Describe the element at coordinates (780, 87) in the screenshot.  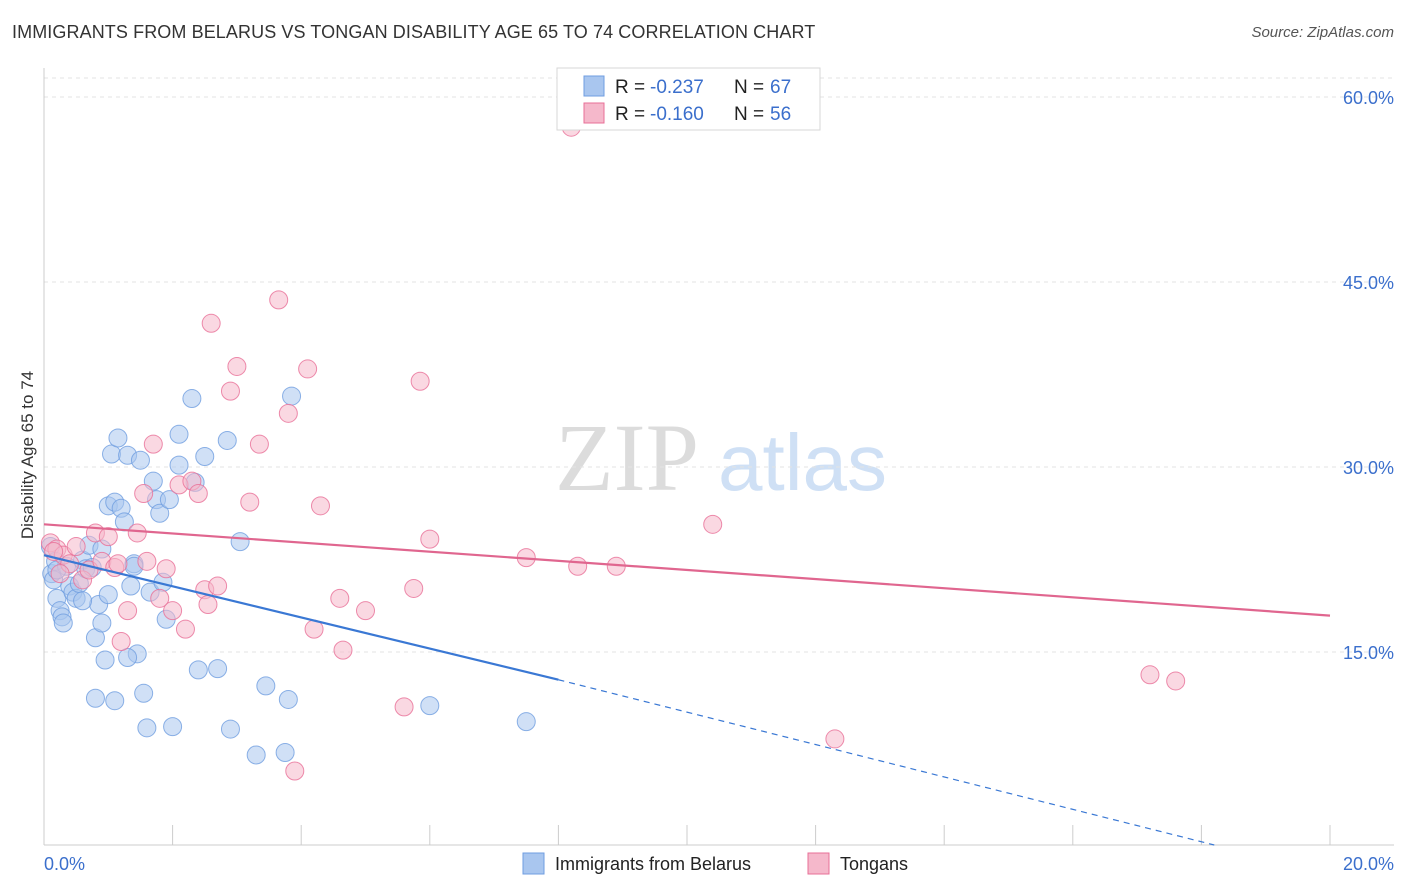
I see `legend-n-value-belarus: 67` at that location.